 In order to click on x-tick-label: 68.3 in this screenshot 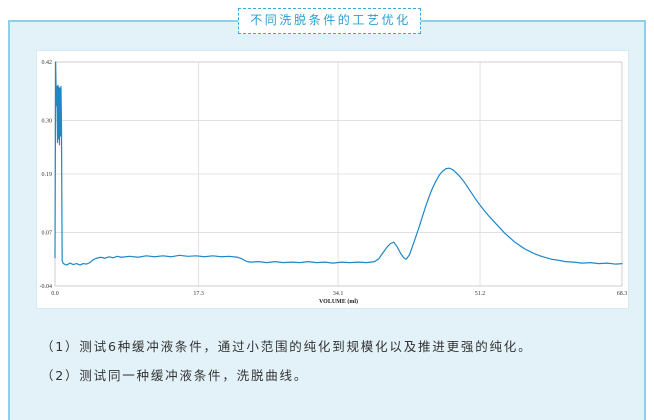, I will do `click(622, 294)`.